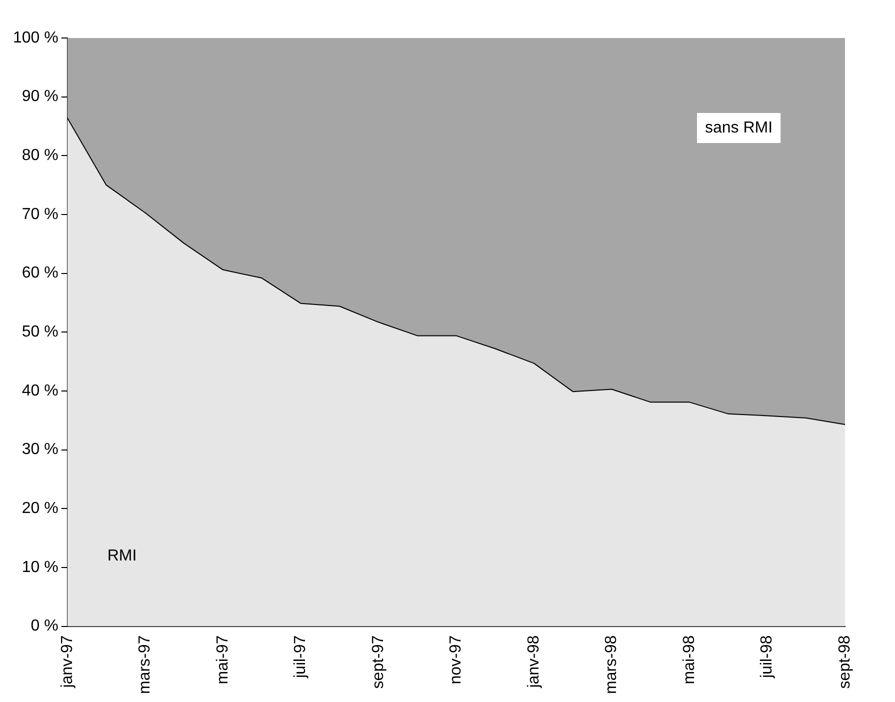 Image resolution: width=895 pixels, height=702 pixels. I want to click on x-tick-label: janv-98, so click(533, 662).